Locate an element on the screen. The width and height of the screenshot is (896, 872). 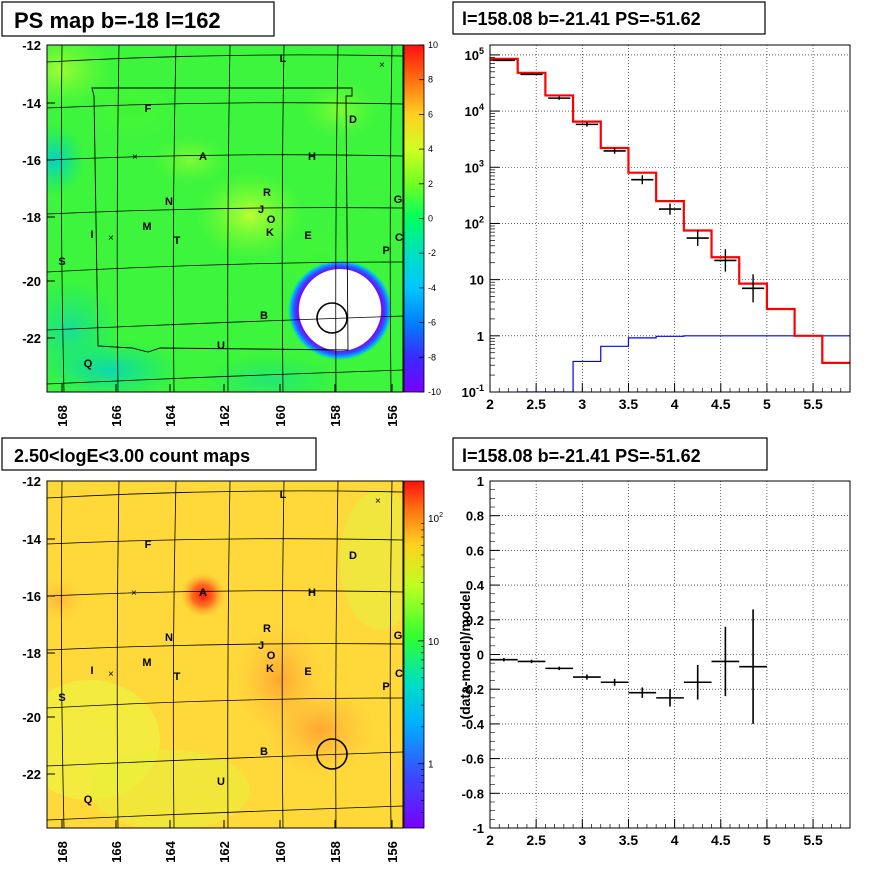
spectrum-title: l=158.08 b=-21.41 PS=-51.62 is located at coordinates (581, 19).